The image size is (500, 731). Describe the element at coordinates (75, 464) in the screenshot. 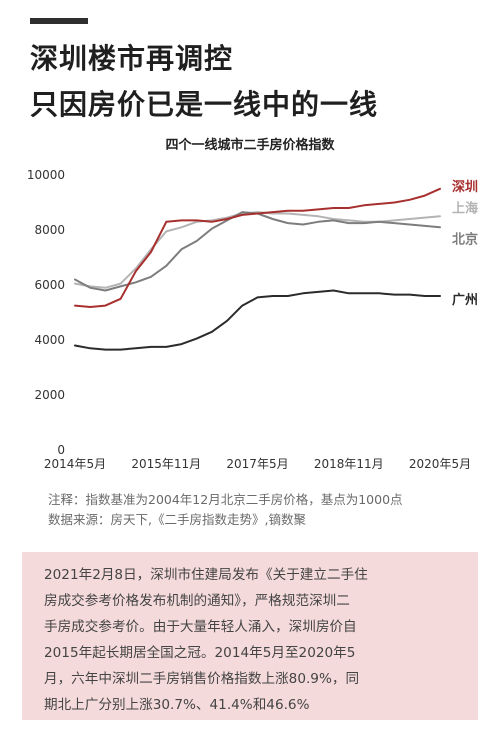

I see `x-tick-label: 2014年5月` at that location.